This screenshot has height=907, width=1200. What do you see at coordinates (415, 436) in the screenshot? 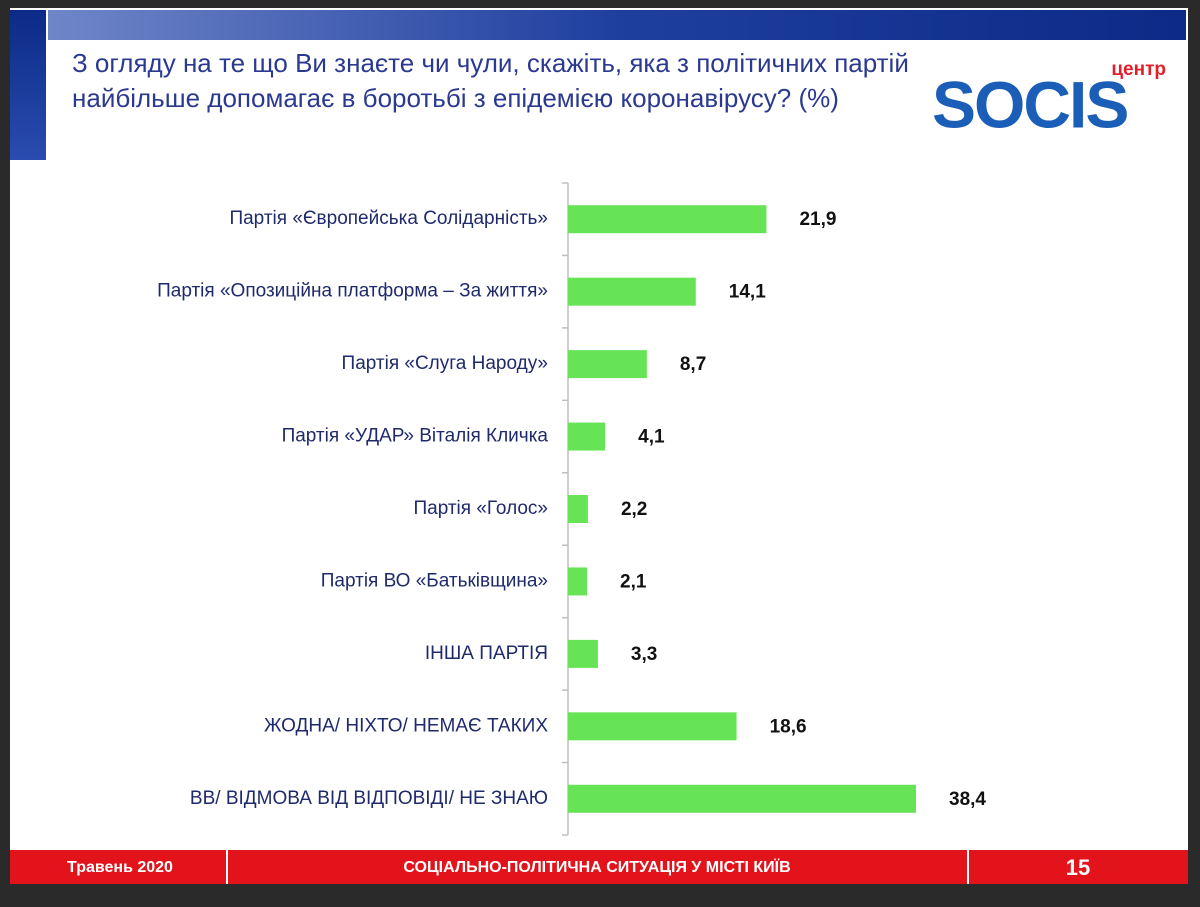
I see `category-label: Партія «УДАР» Віталія Кличка` at bounding box center [415, 436].